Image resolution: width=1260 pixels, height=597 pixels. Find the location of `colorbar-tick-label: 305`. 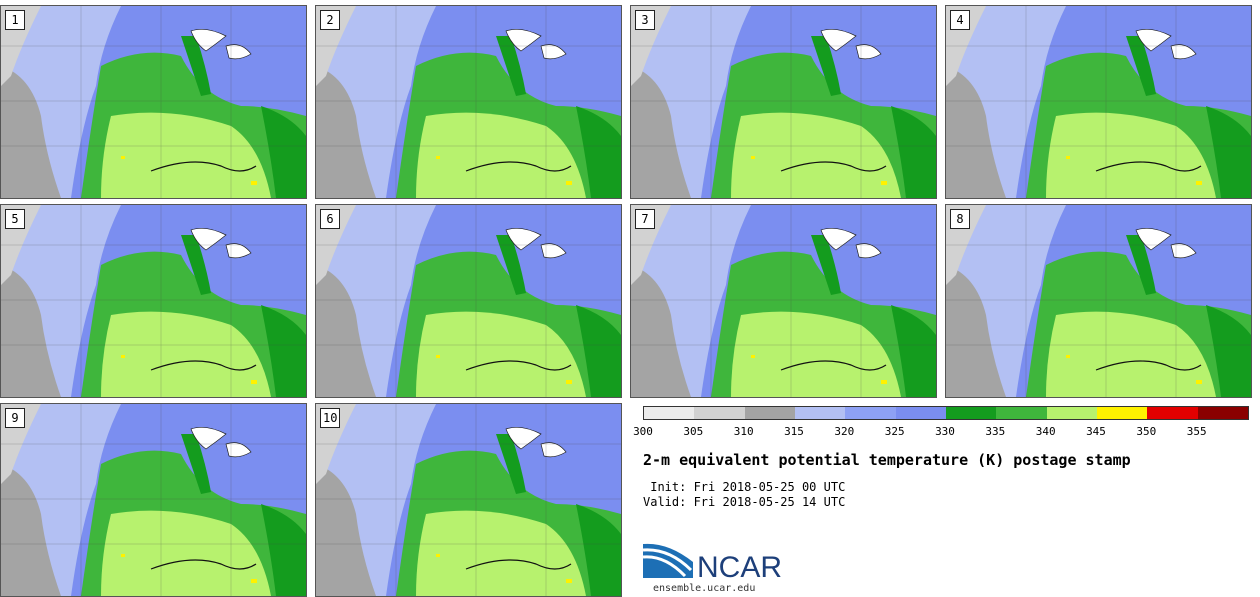

colorbar-tick-label: 305 is located at coordinates (693, 431).